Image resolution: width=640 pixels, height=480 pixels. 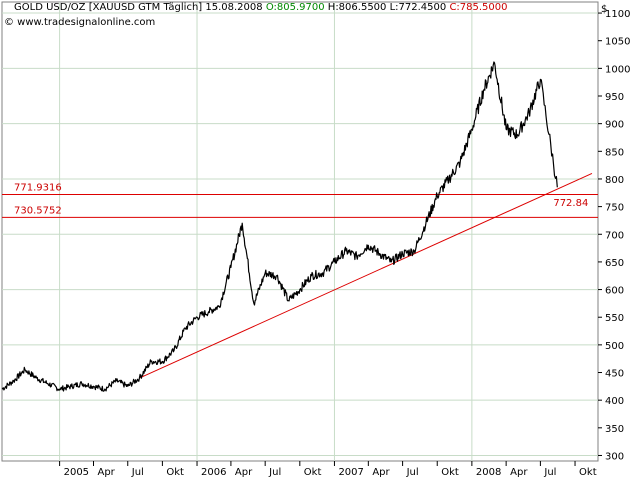 What do you see at coordinates (614, 125) in the screenshot?
I see `y-tick-label: 900` at bounding box center [614, 125].